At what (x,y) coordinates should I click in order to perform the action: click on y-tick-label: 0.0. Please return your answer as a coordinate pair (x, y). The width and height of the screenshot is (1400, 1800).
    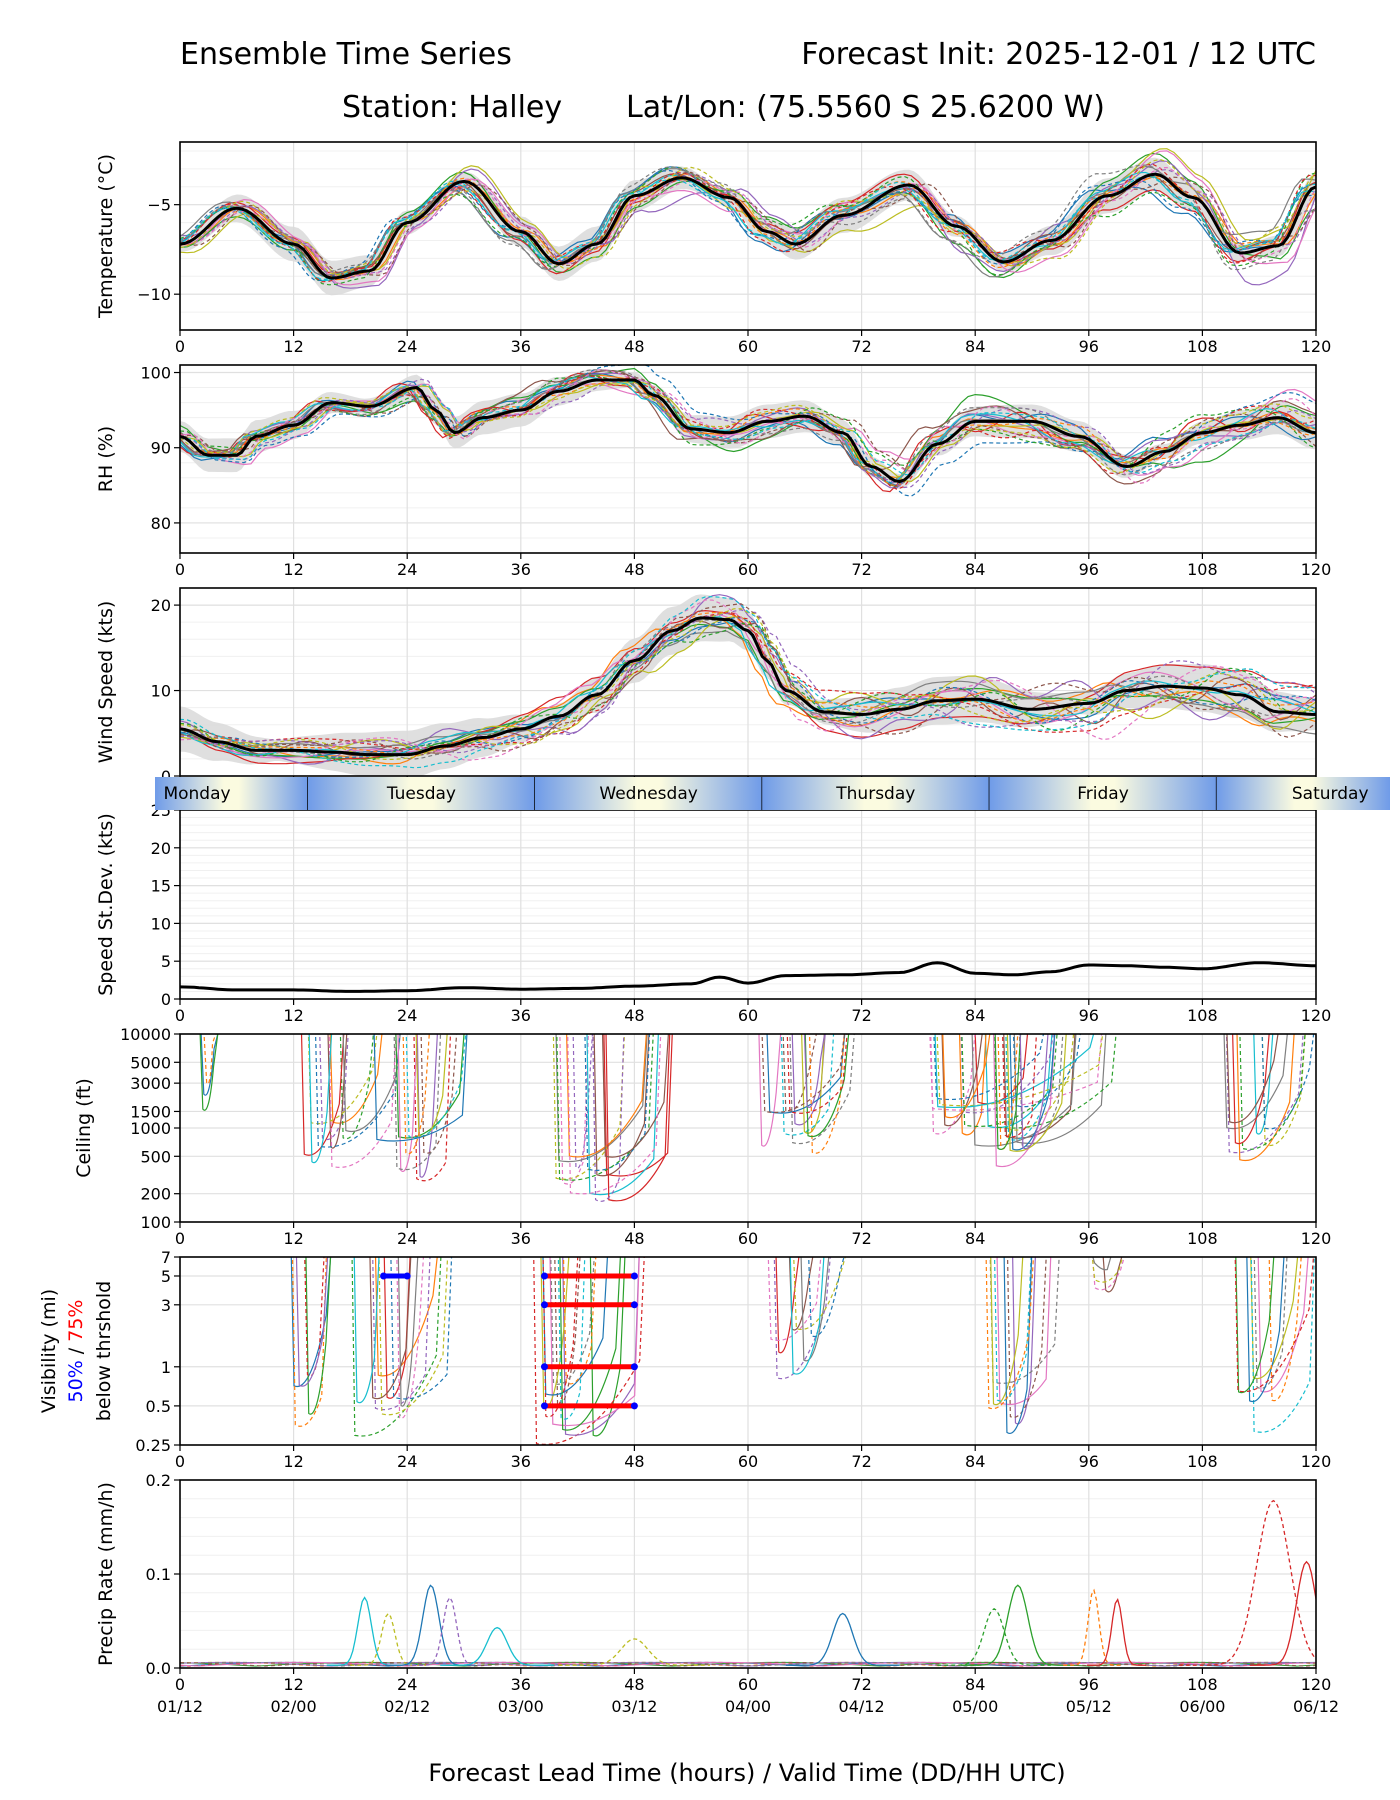
    Looking at the image, I should click on (158, 1668).